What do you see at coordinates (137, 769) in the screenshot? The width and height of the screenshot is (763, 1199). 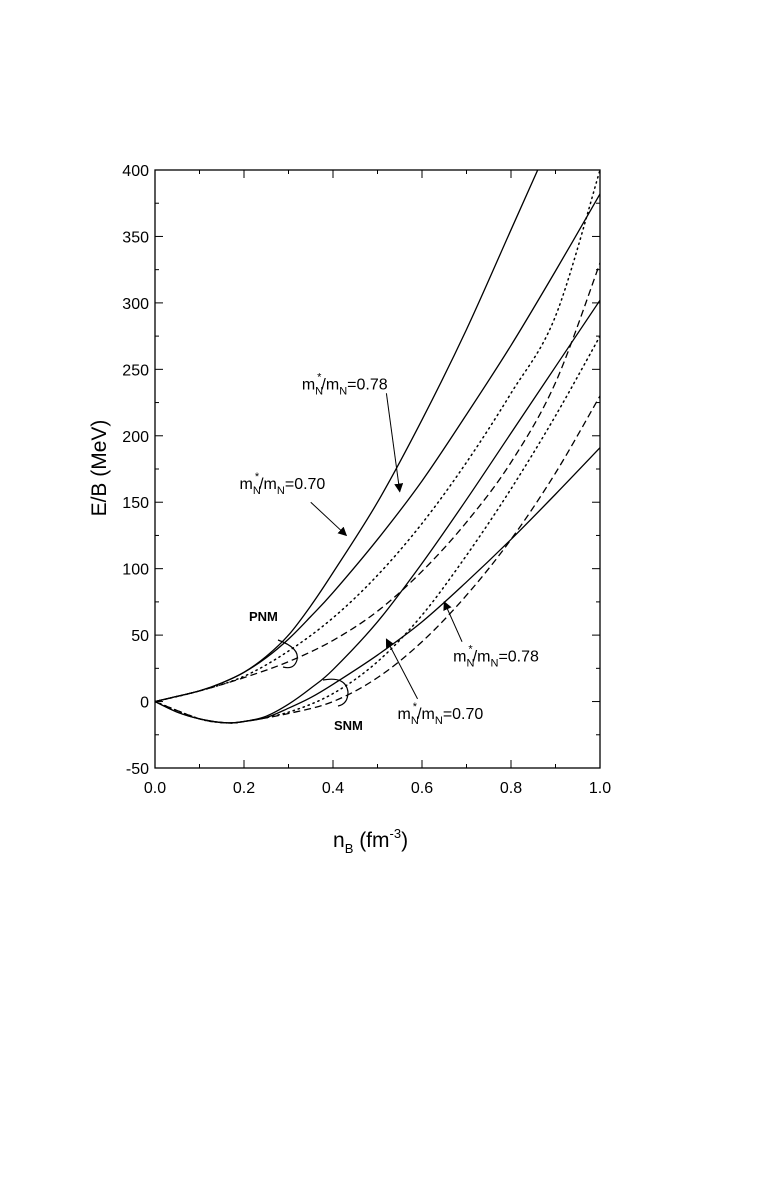 I see `y-tick-label: -50` at bounding box center [137, 769].